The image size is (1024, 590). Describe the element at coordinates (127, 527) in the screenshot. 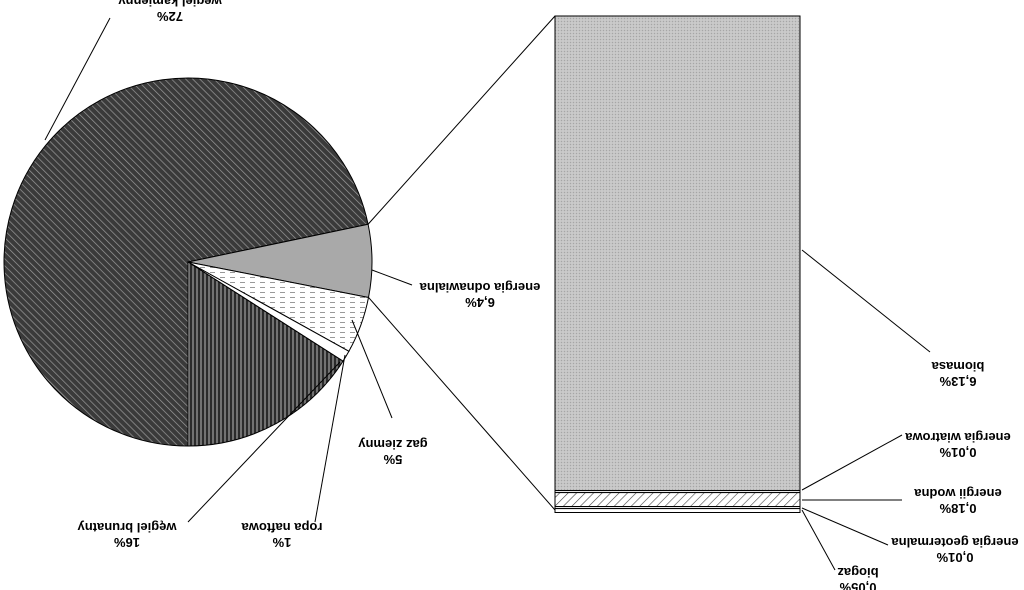

I see `svg-text: węgiel brunatny` at that location.